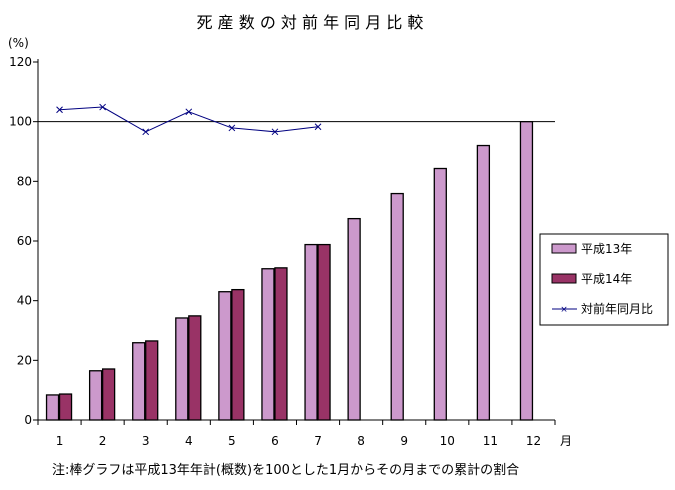 Image resolution: width=675 pixels, height=490 pixels. What do you see at coordinates (404, 441) in the screenshot?
I see `x-tick-label: 9` at bounding box center [404, 441].